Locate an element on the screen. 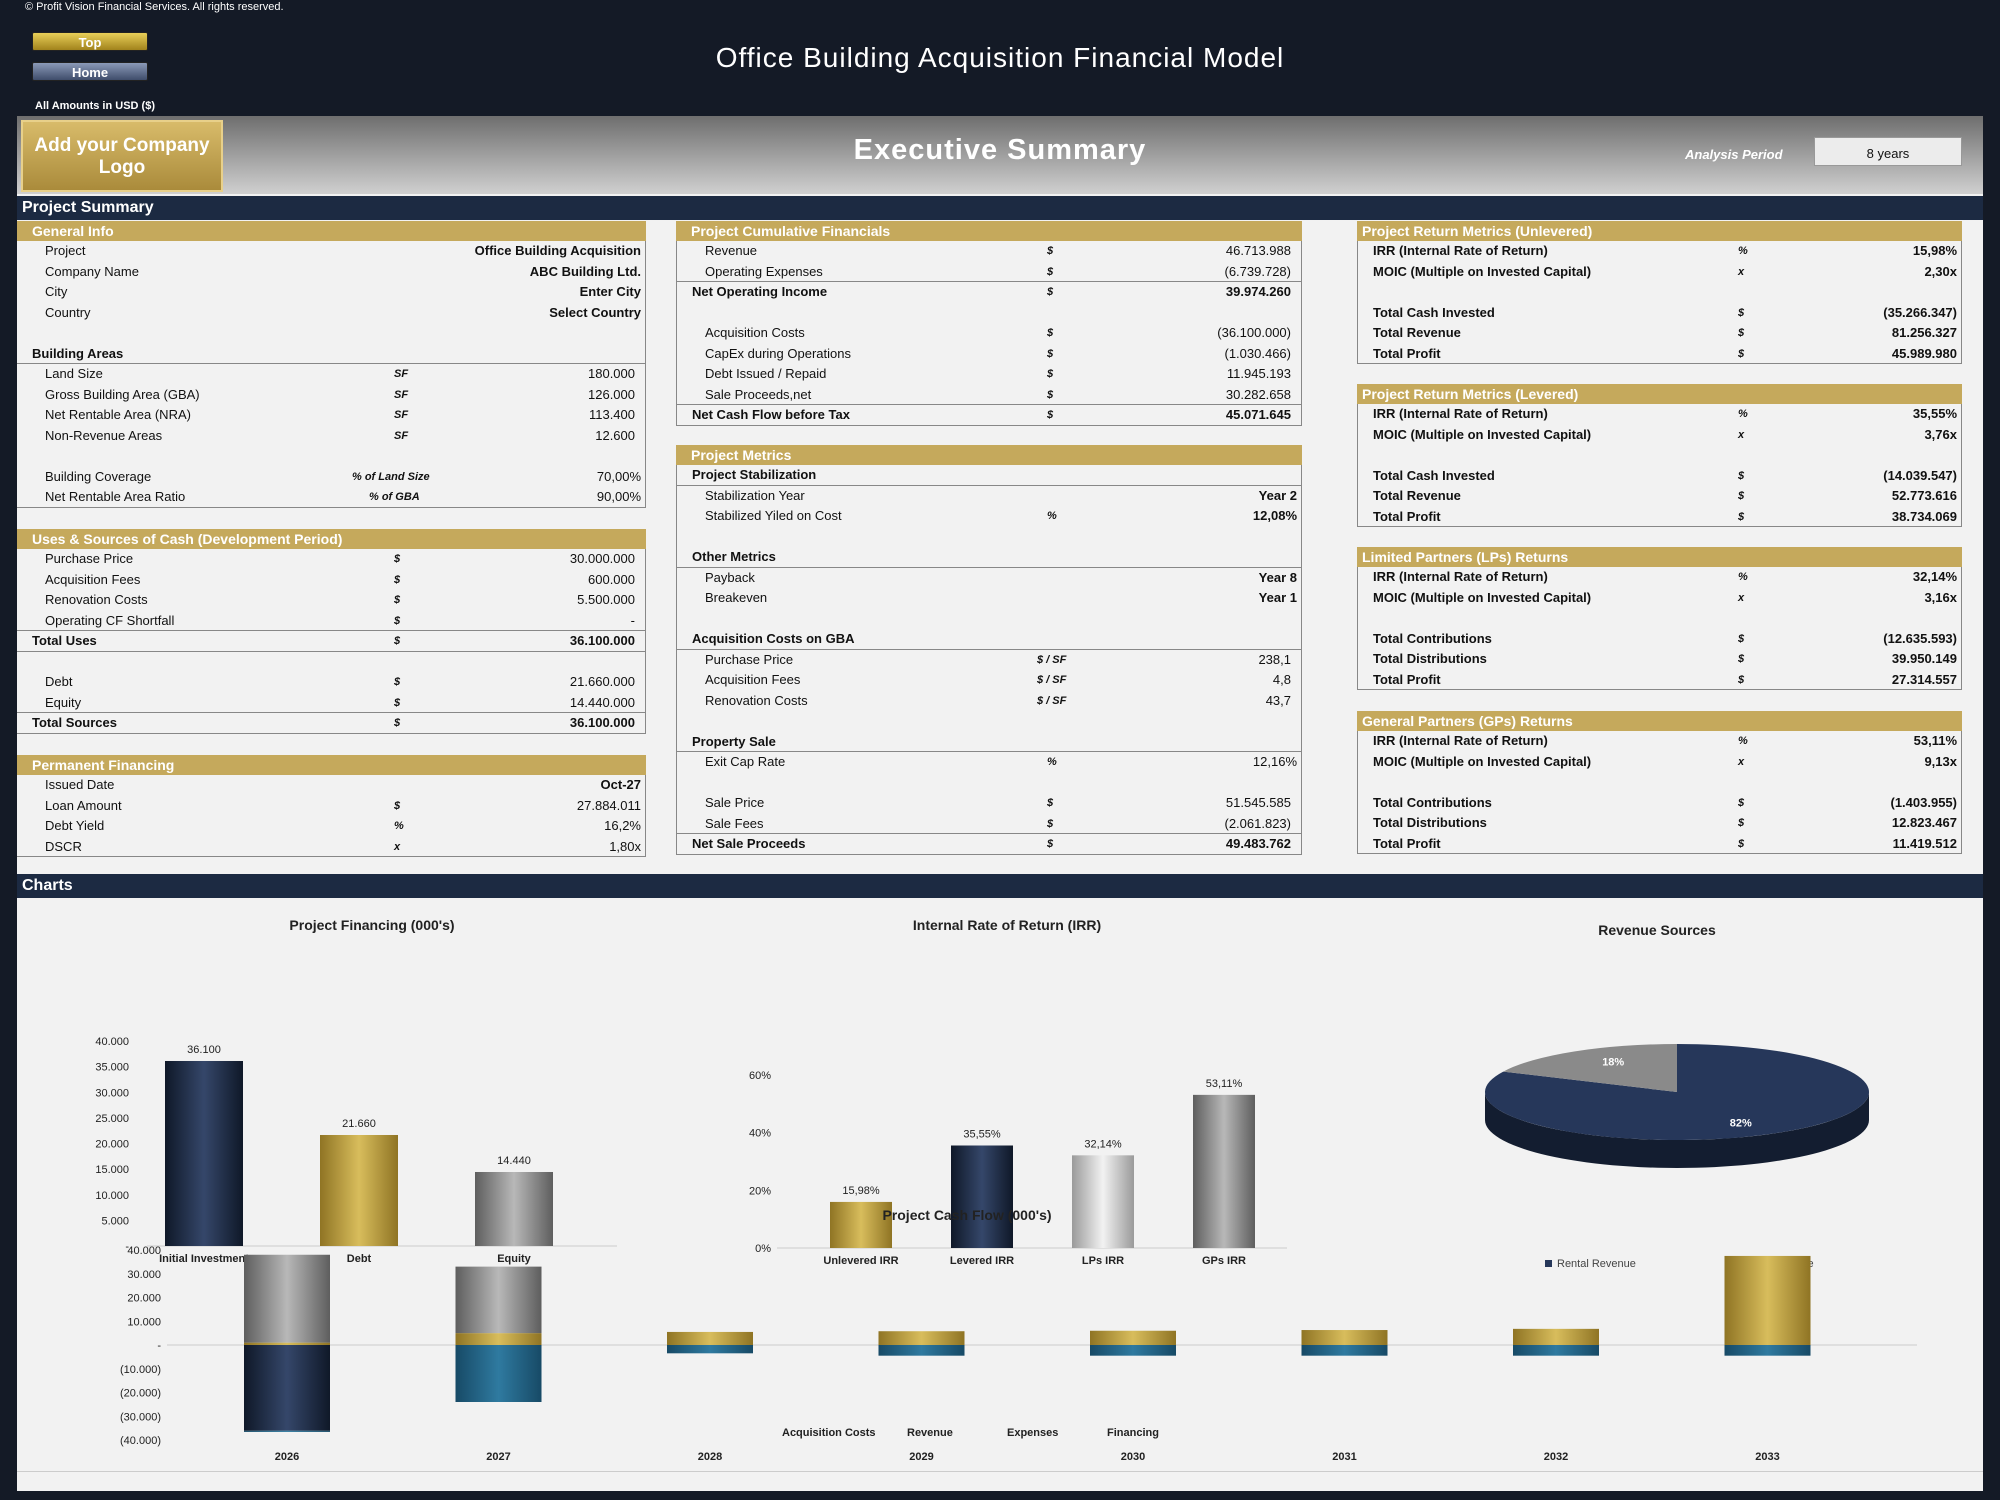 The image size is (2000, 1500). metric-row: Breakeven Year 1 is located at coordinates (1001, 597).